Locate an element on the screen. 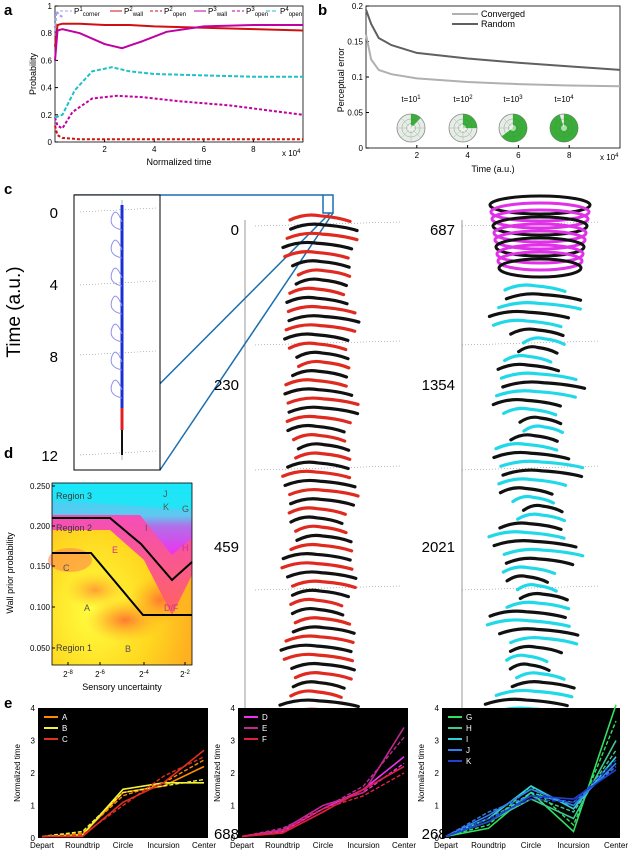 This screenshot has width=628, height=853. e-ytick-label: 3 is located at coordinates (437, 741).